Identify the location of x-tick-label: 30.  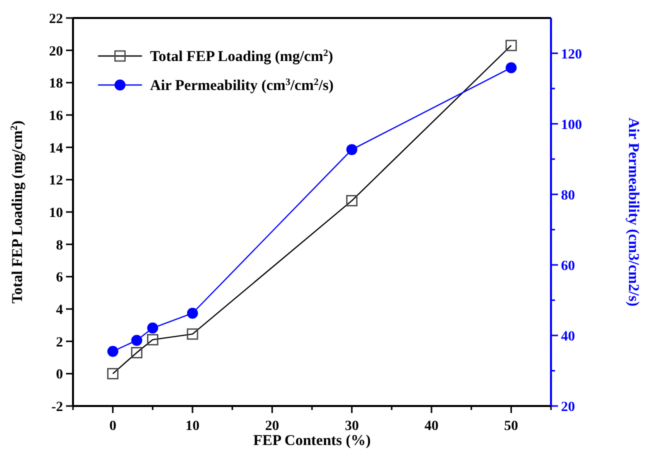
(351, 426).